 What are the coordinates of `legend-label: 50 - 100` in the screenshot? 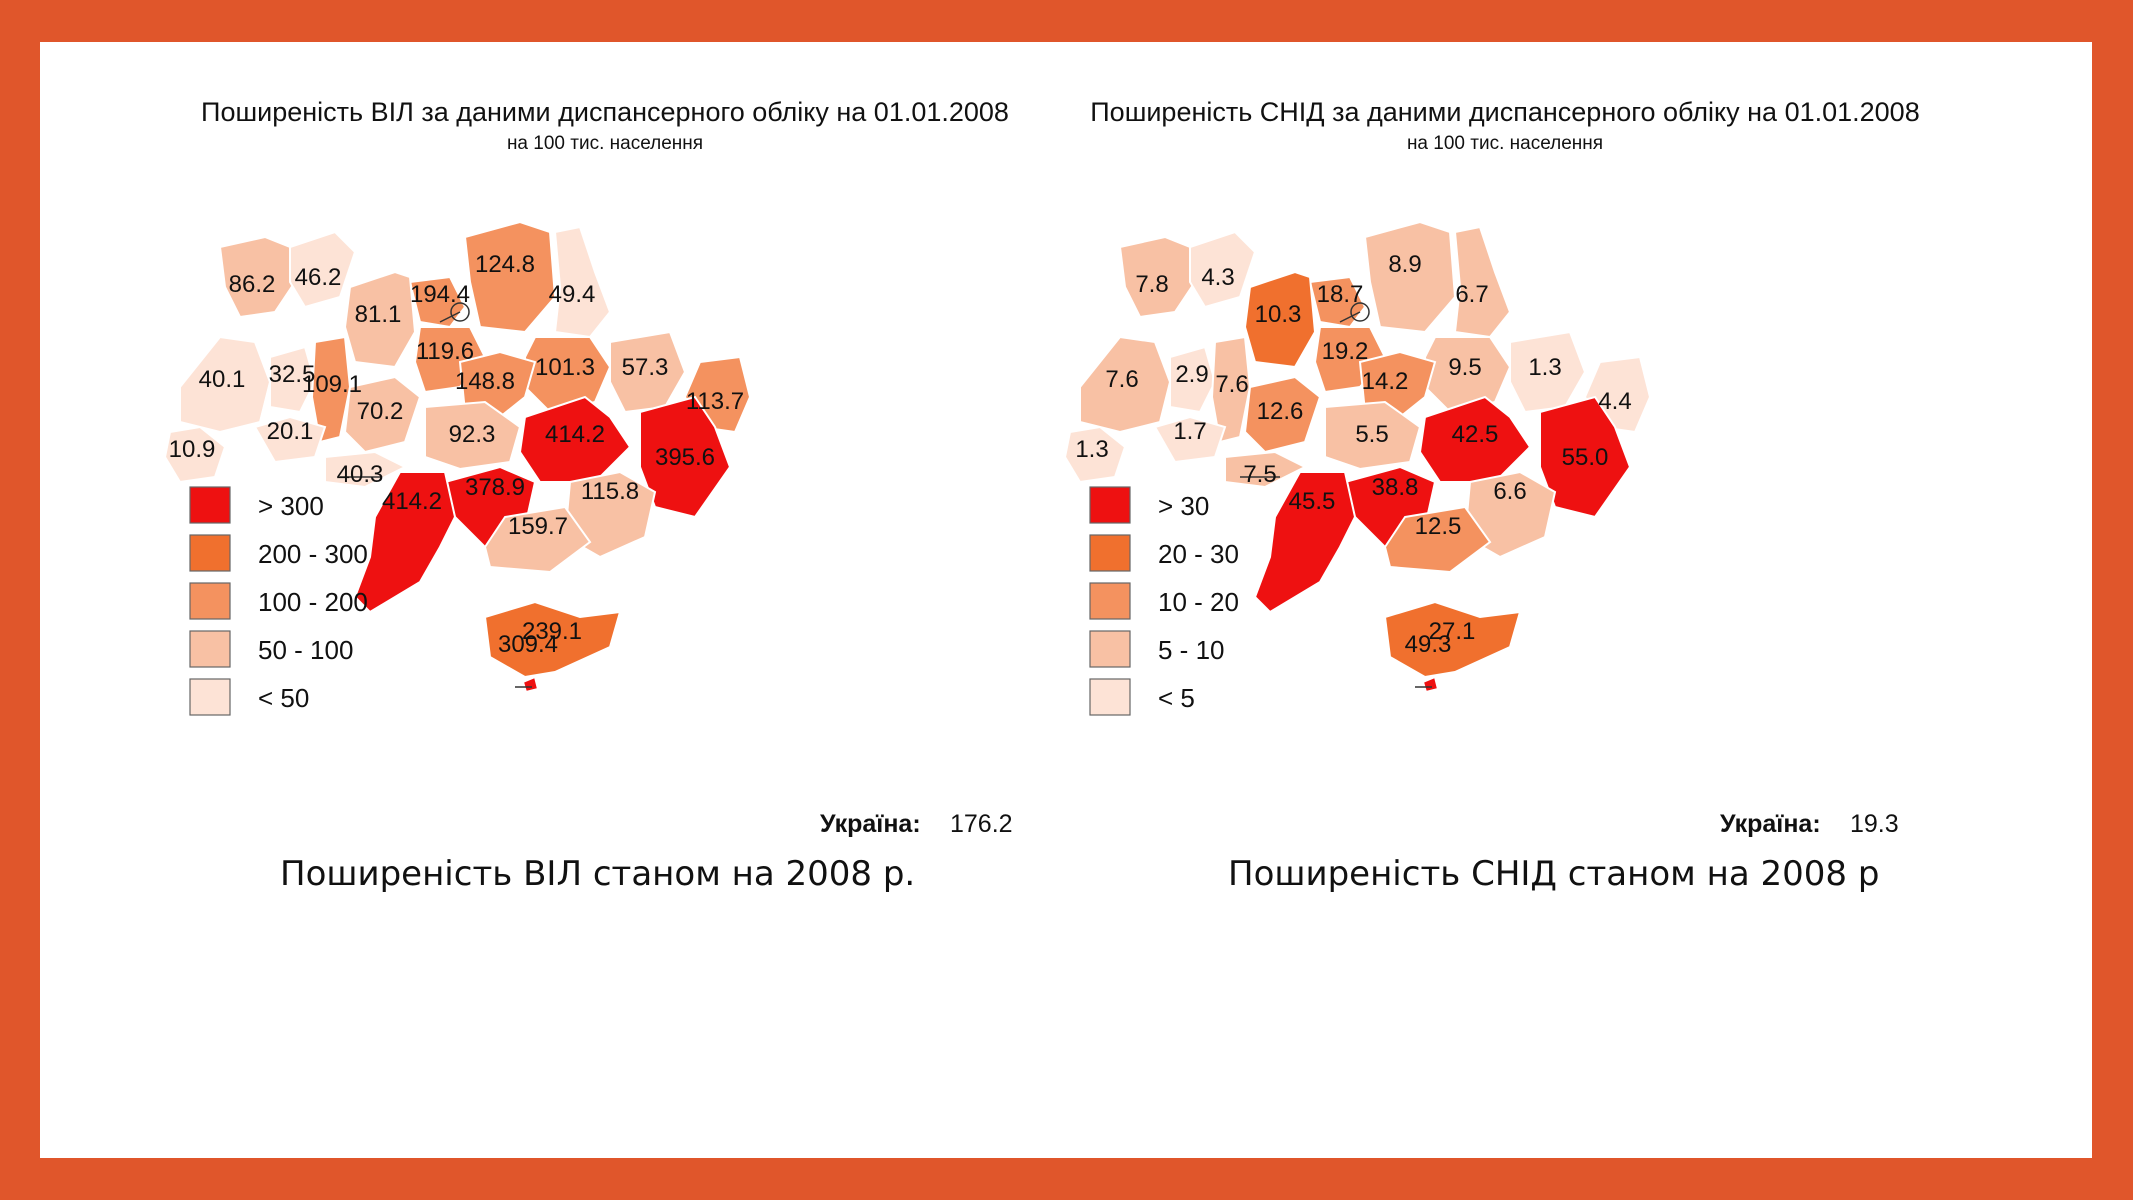 It's located at (305, 650).